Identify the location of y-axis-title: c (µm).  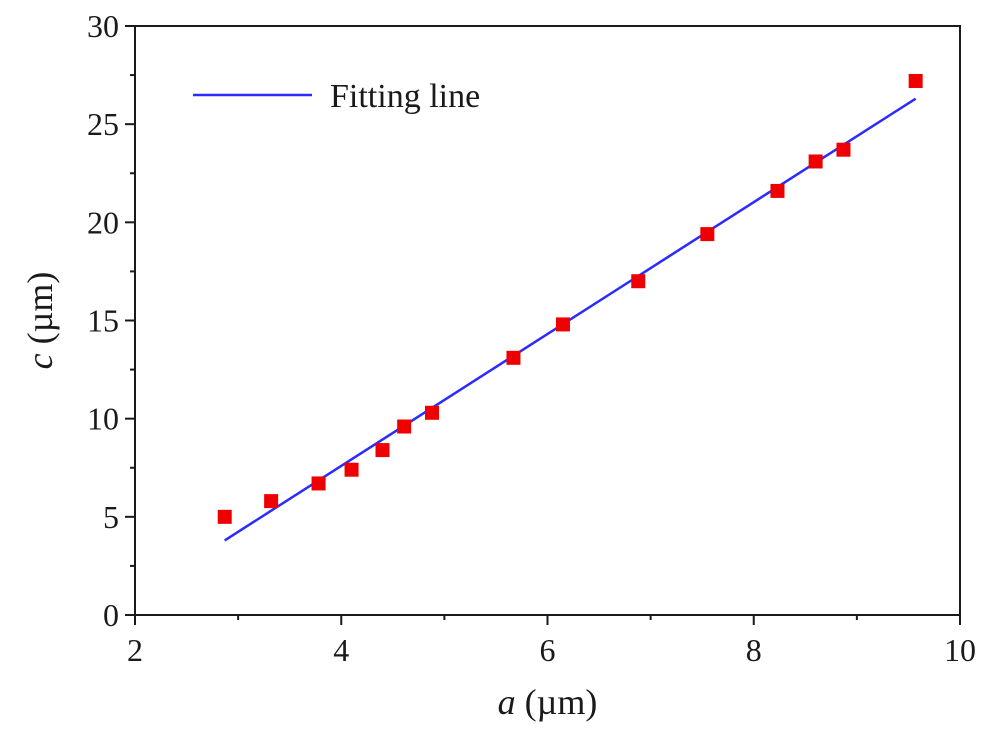
(40, 321).